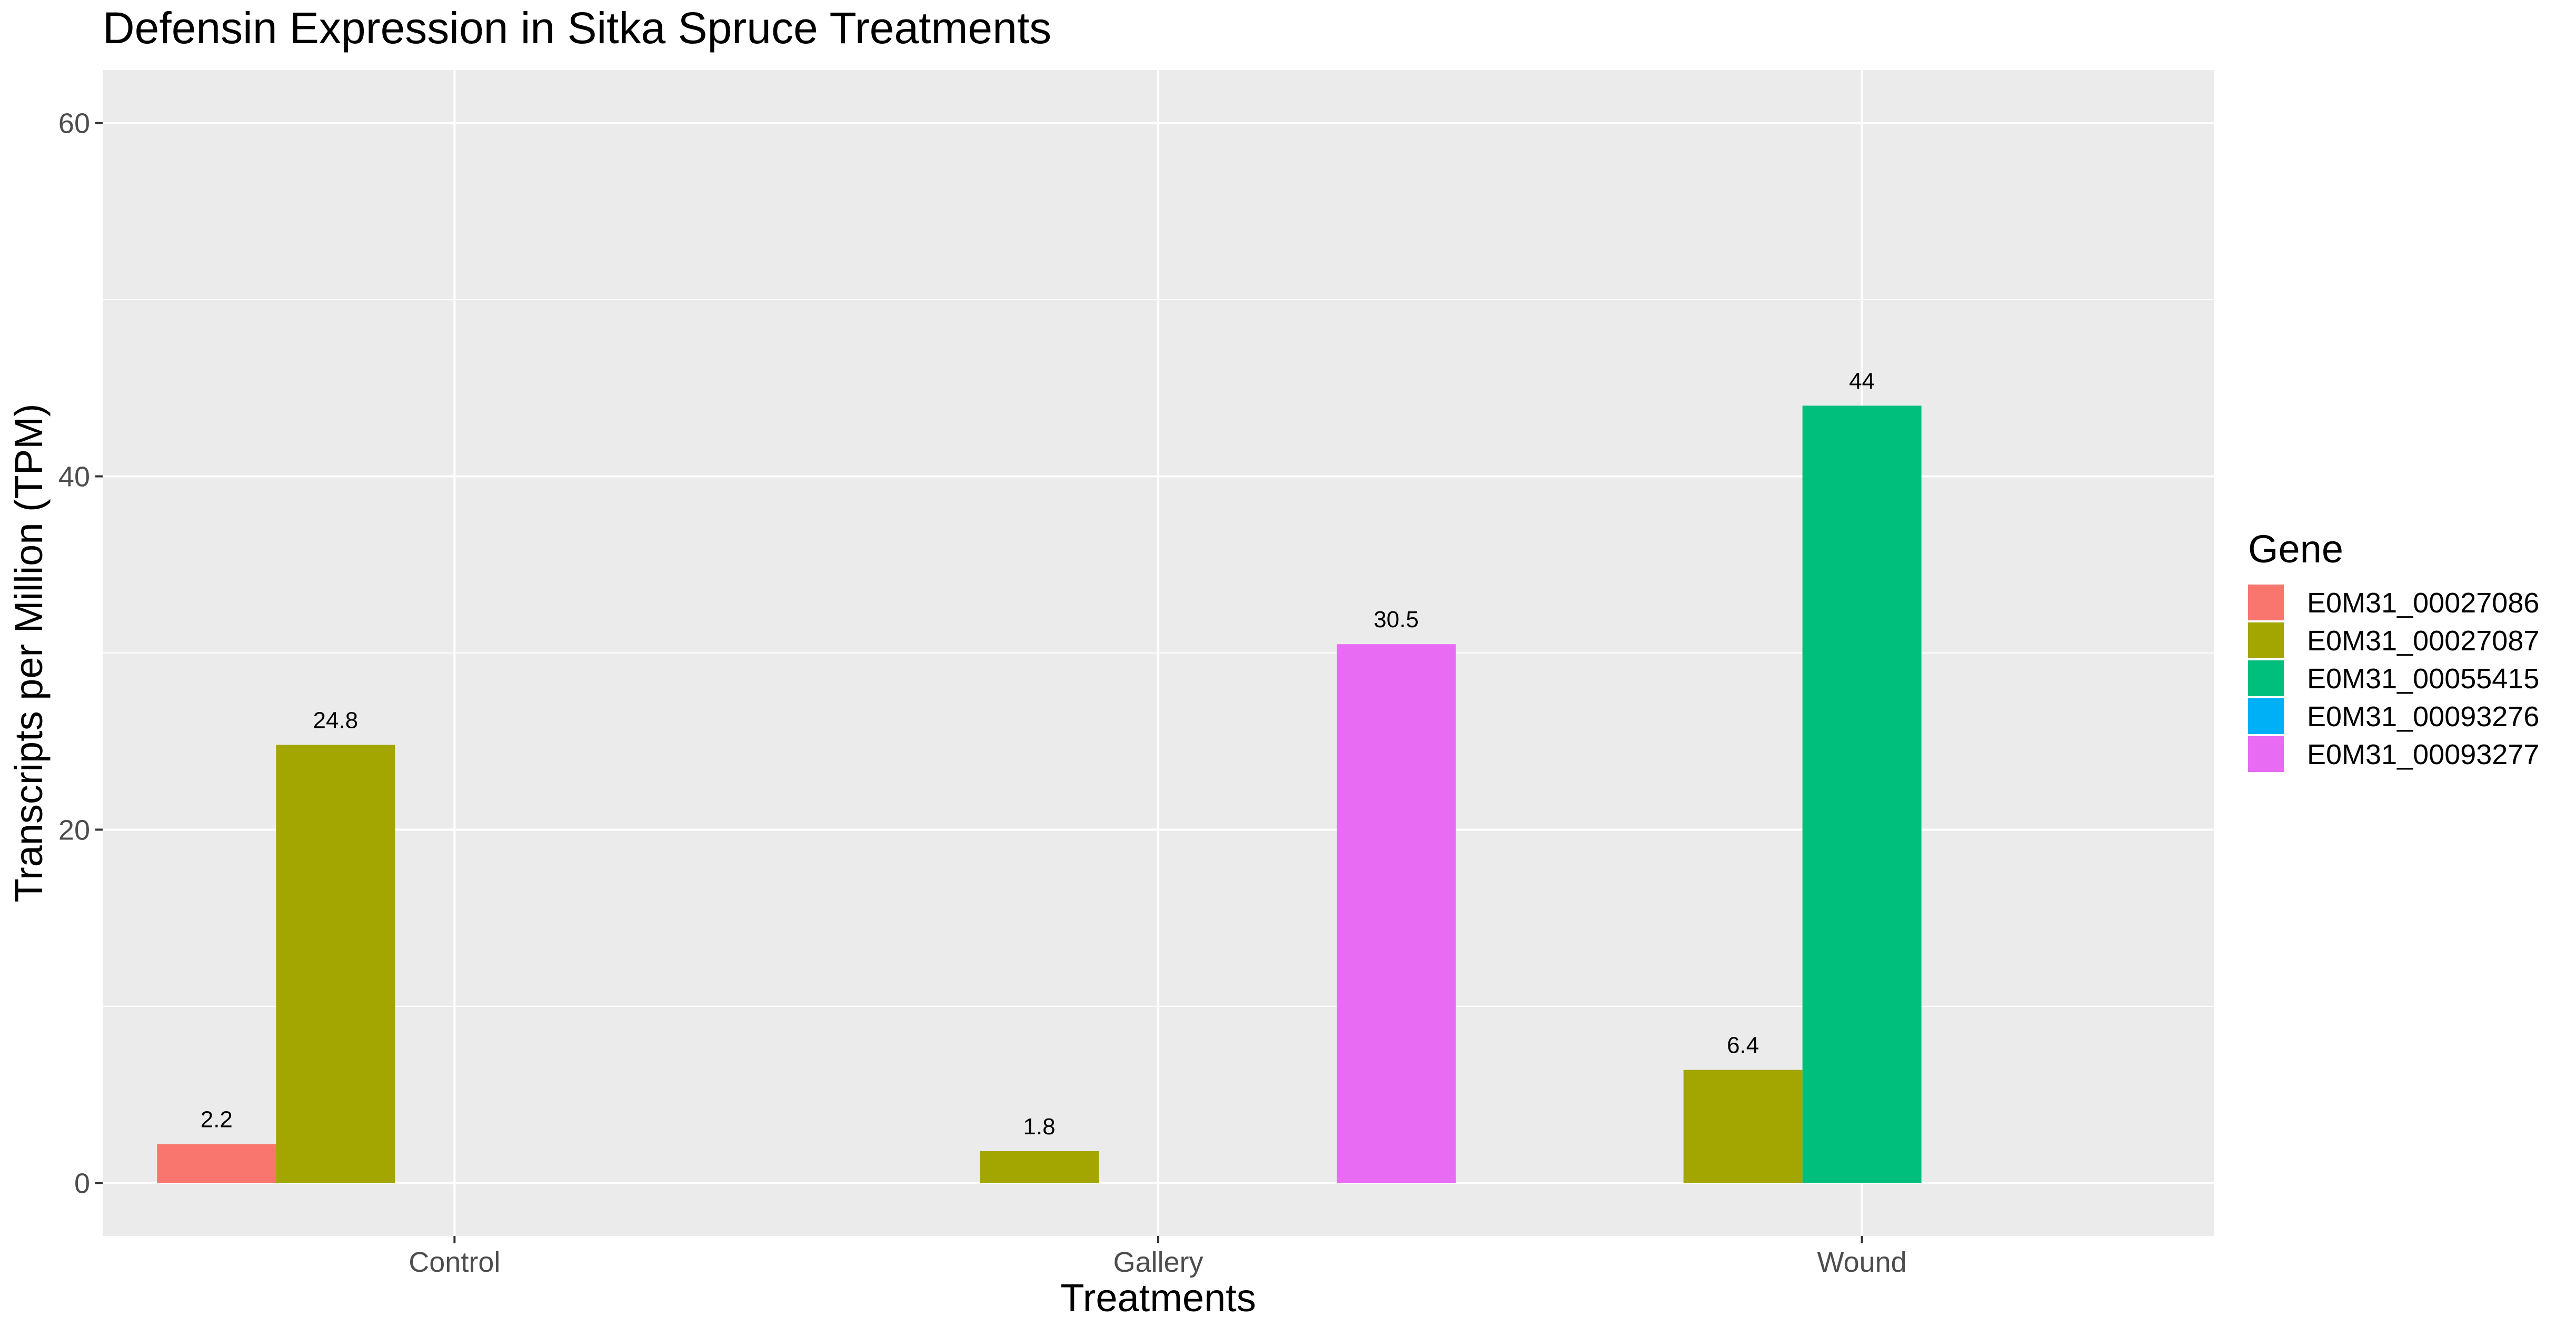 The image size is (2576, 1326). Describe the element at coordinates (2423, 754) in the screenshot. I see `legend-label: E0M31_00093277` at that location.